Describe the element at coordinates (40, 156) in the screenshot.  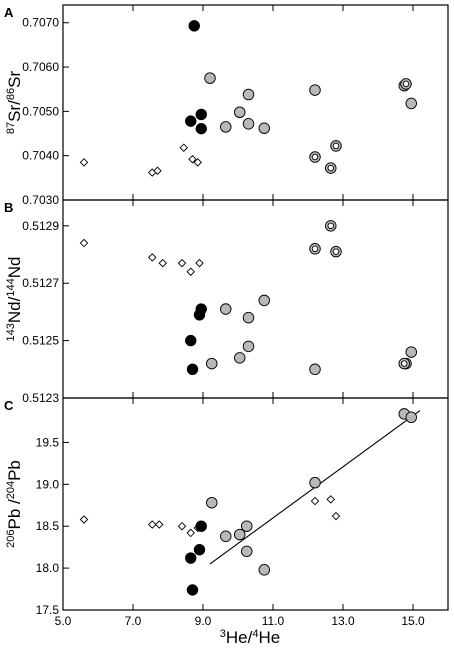
I see `y-tick-label: 0.7040` at that location.